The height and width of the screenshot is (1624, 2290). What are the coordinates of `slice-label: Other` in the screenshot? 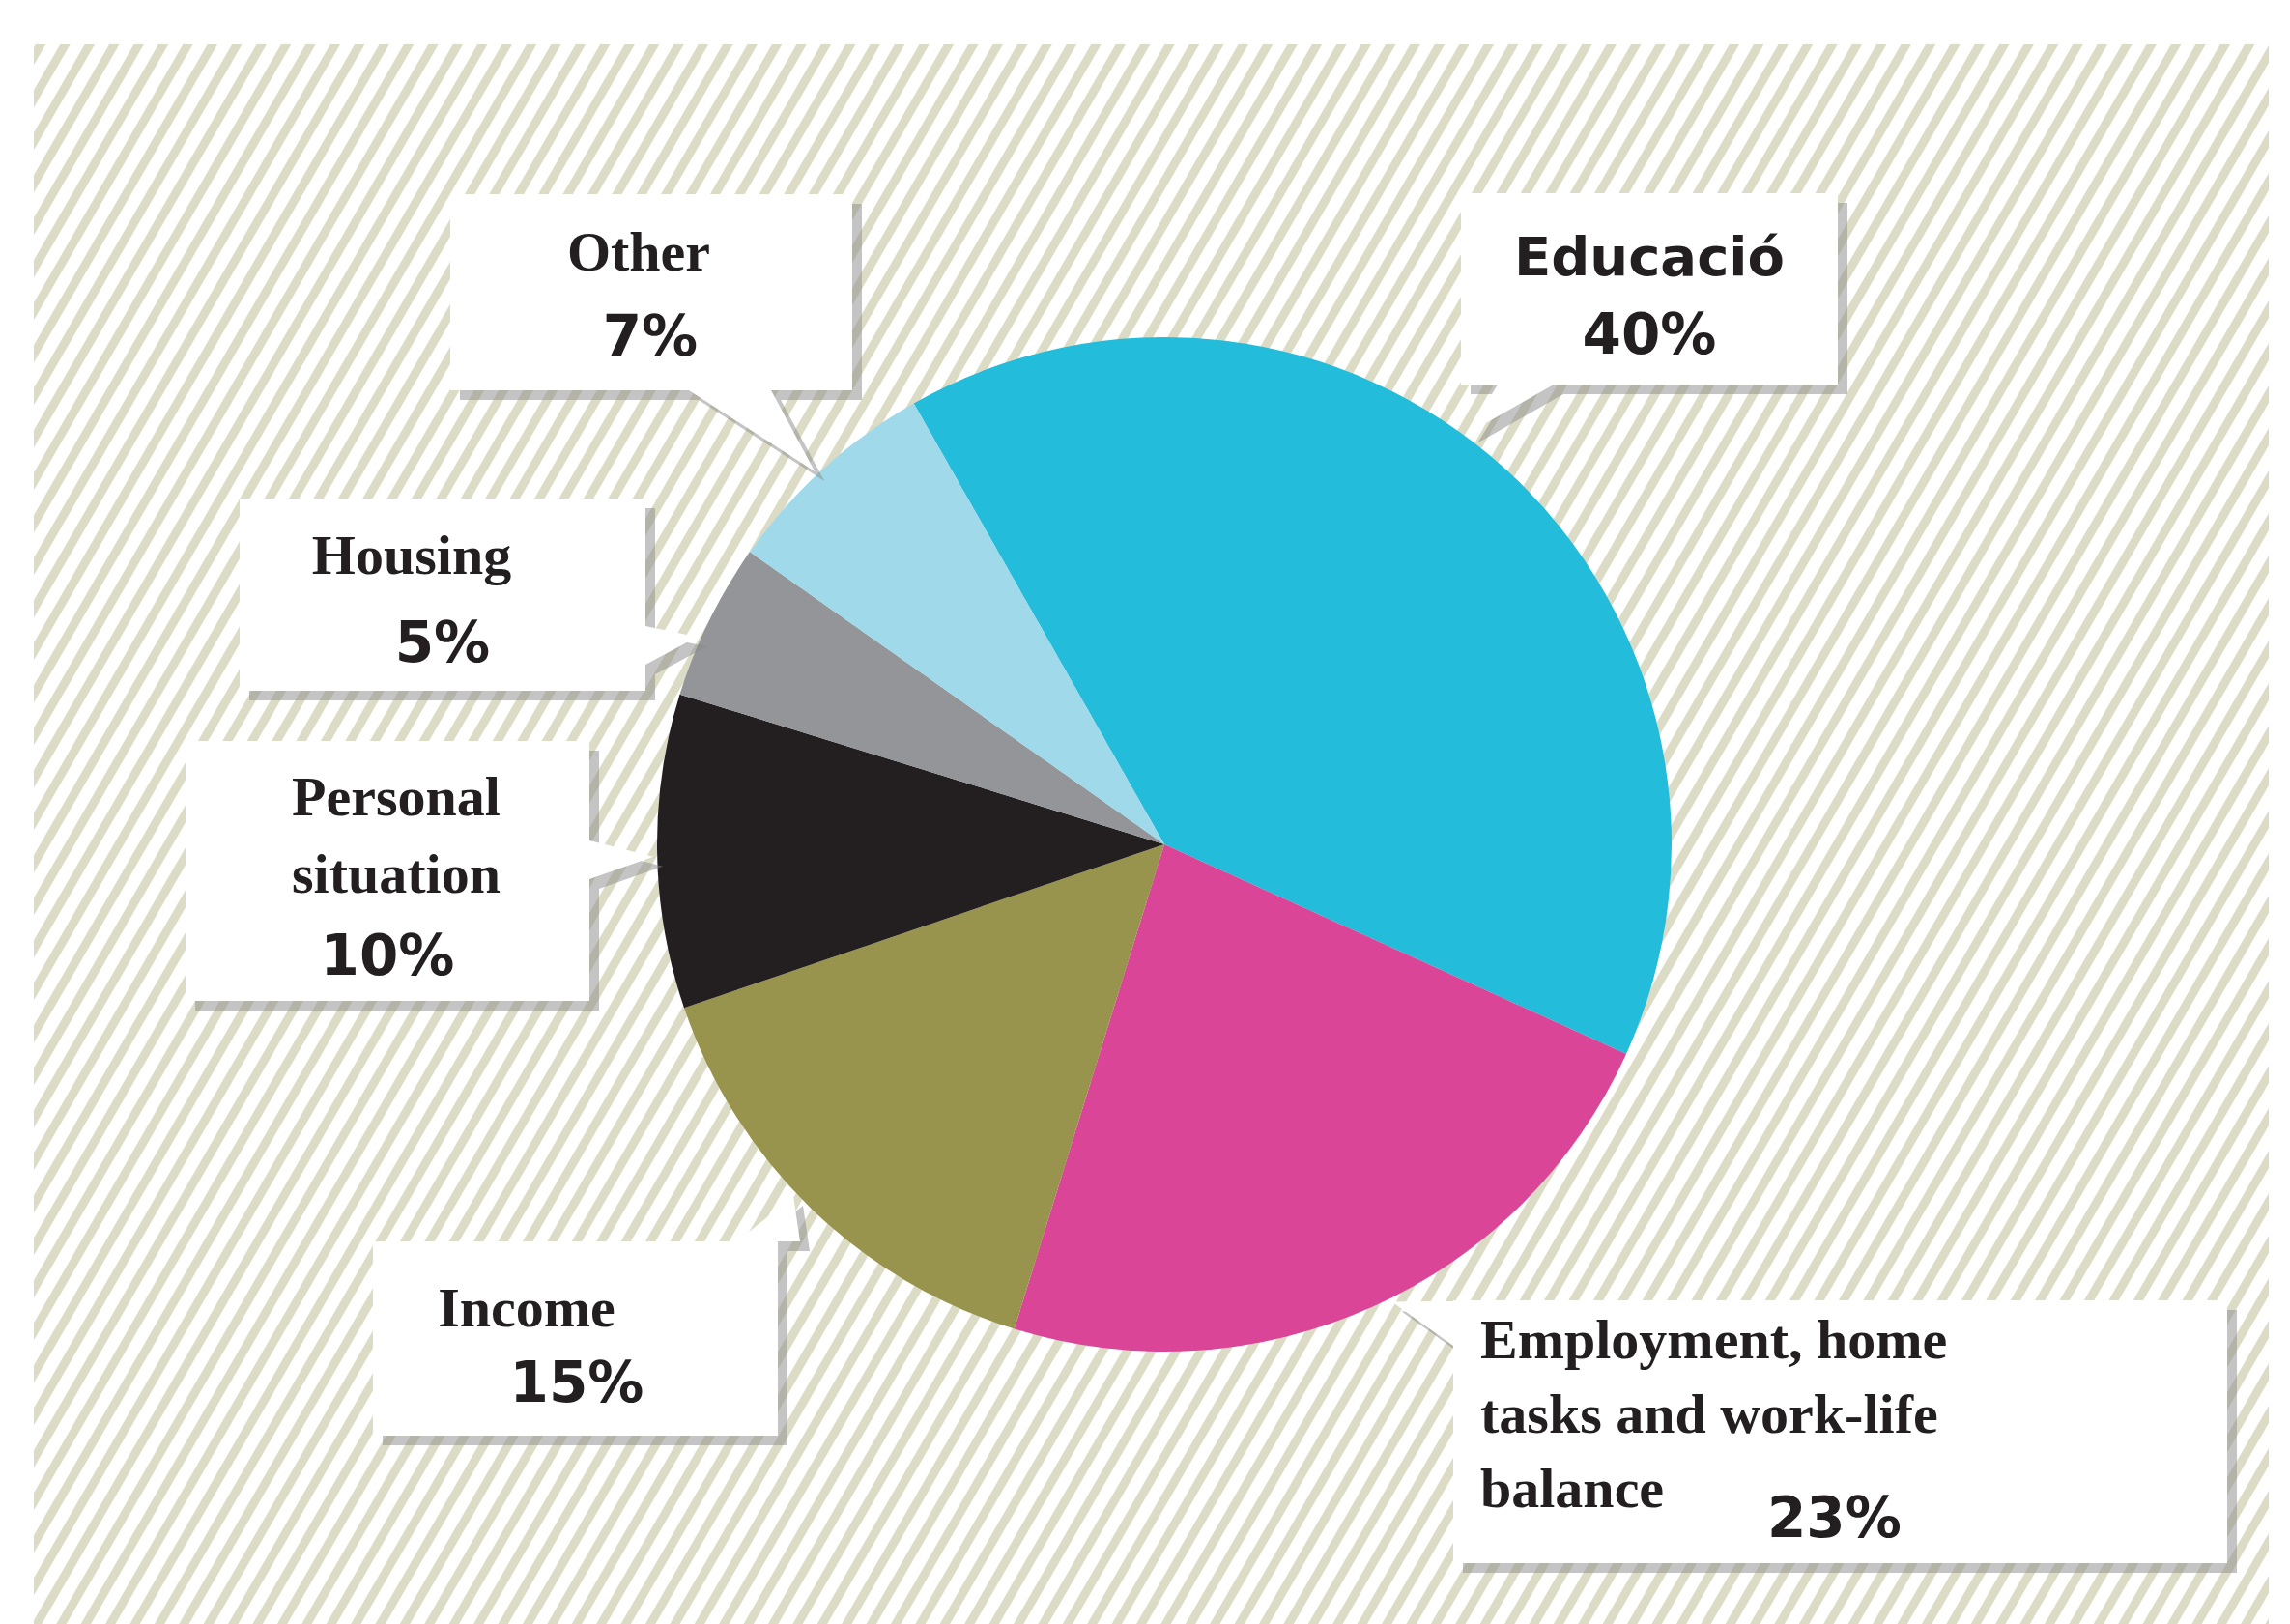 It's located at (639, 252).